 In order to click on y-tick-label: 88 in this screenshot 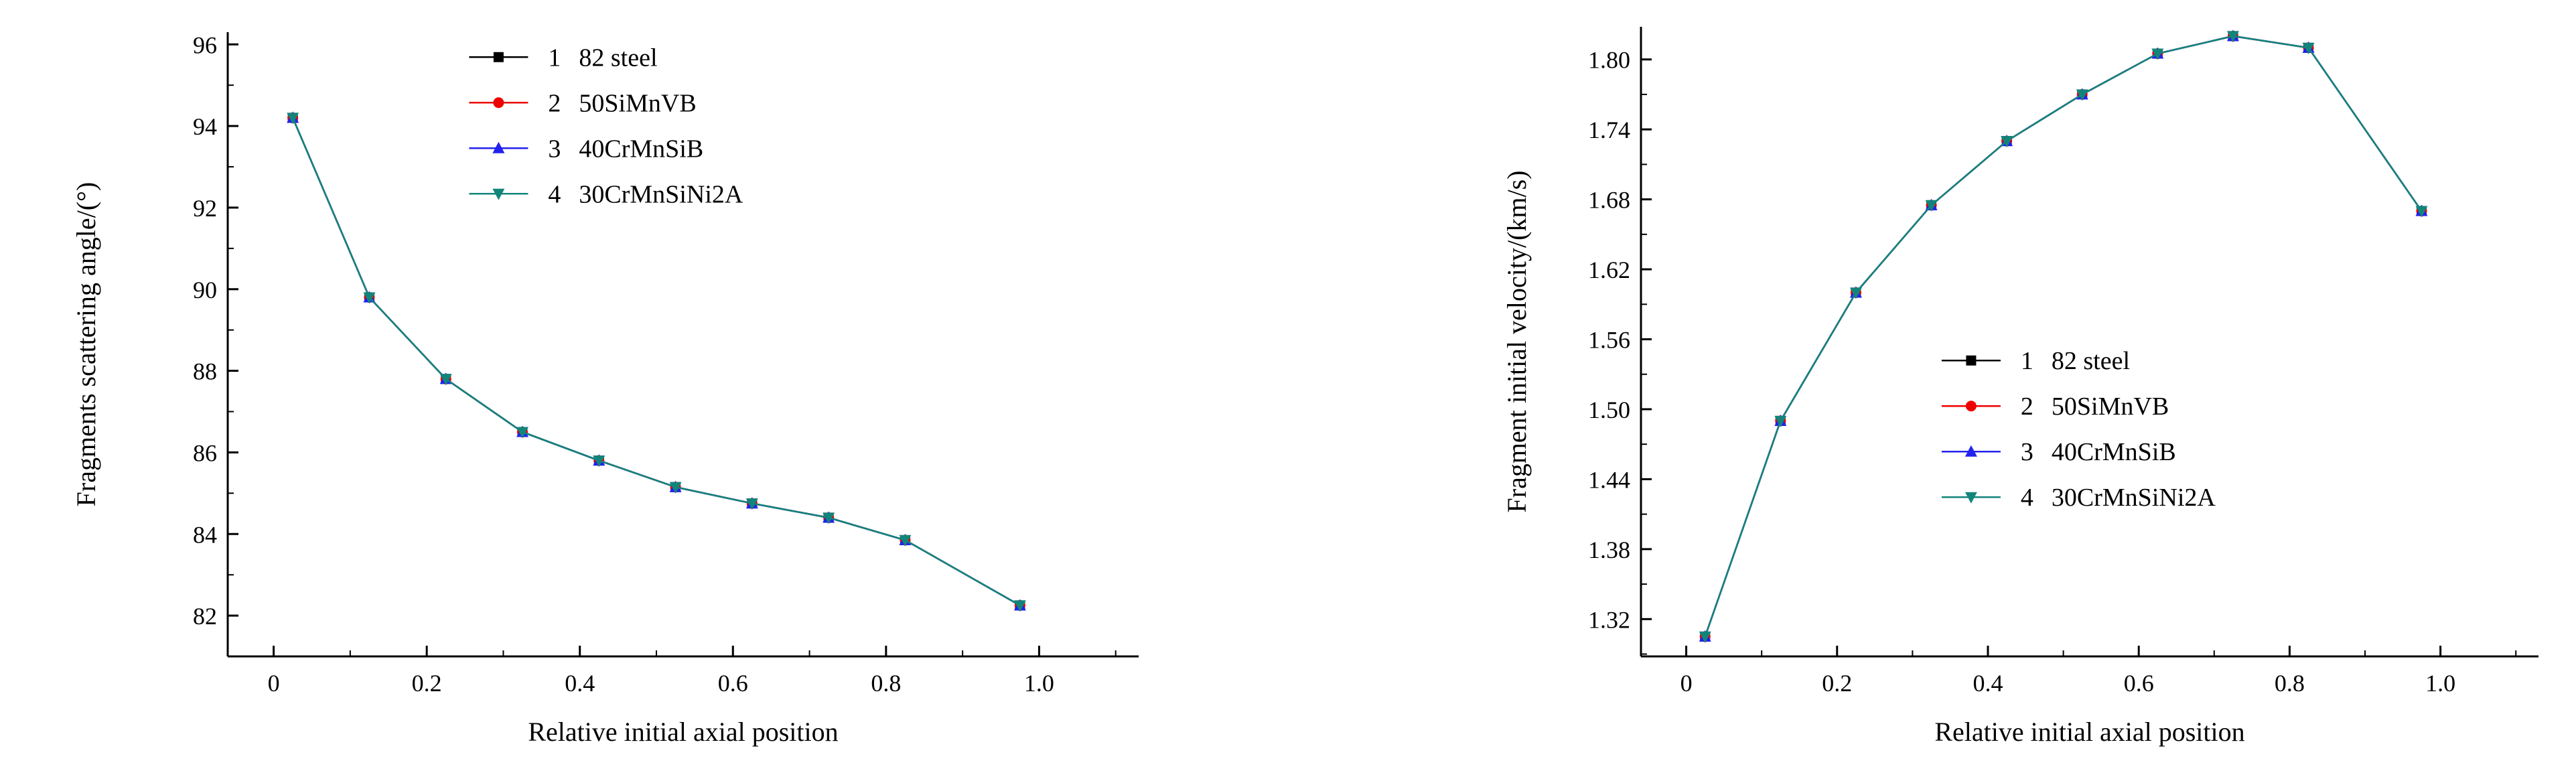, I will do `click(205, 371)`.